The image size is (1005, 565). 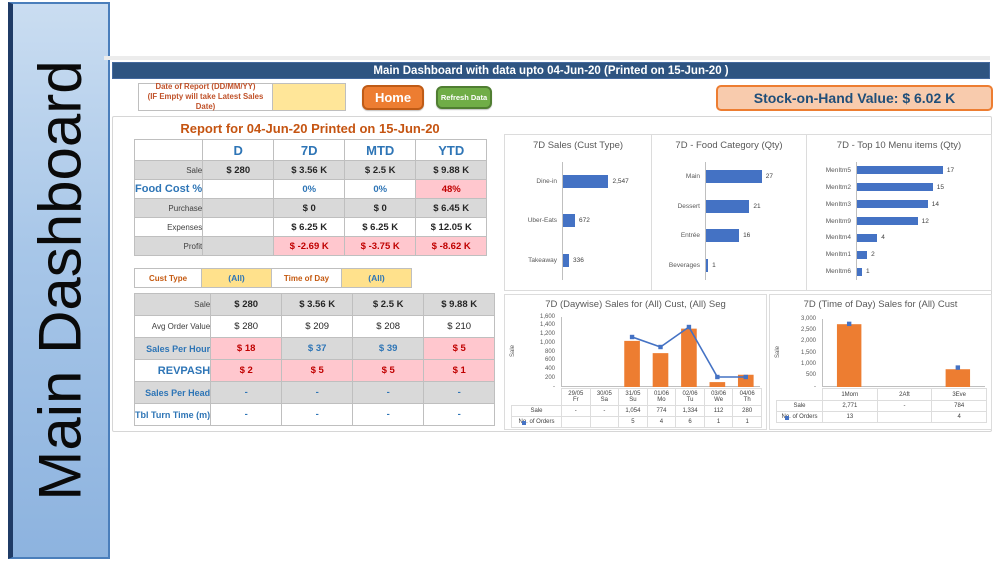 What do you see at coordinates (238, 150) in the screenshot?
I see `column-header: D` at bounding box center [238, 150].